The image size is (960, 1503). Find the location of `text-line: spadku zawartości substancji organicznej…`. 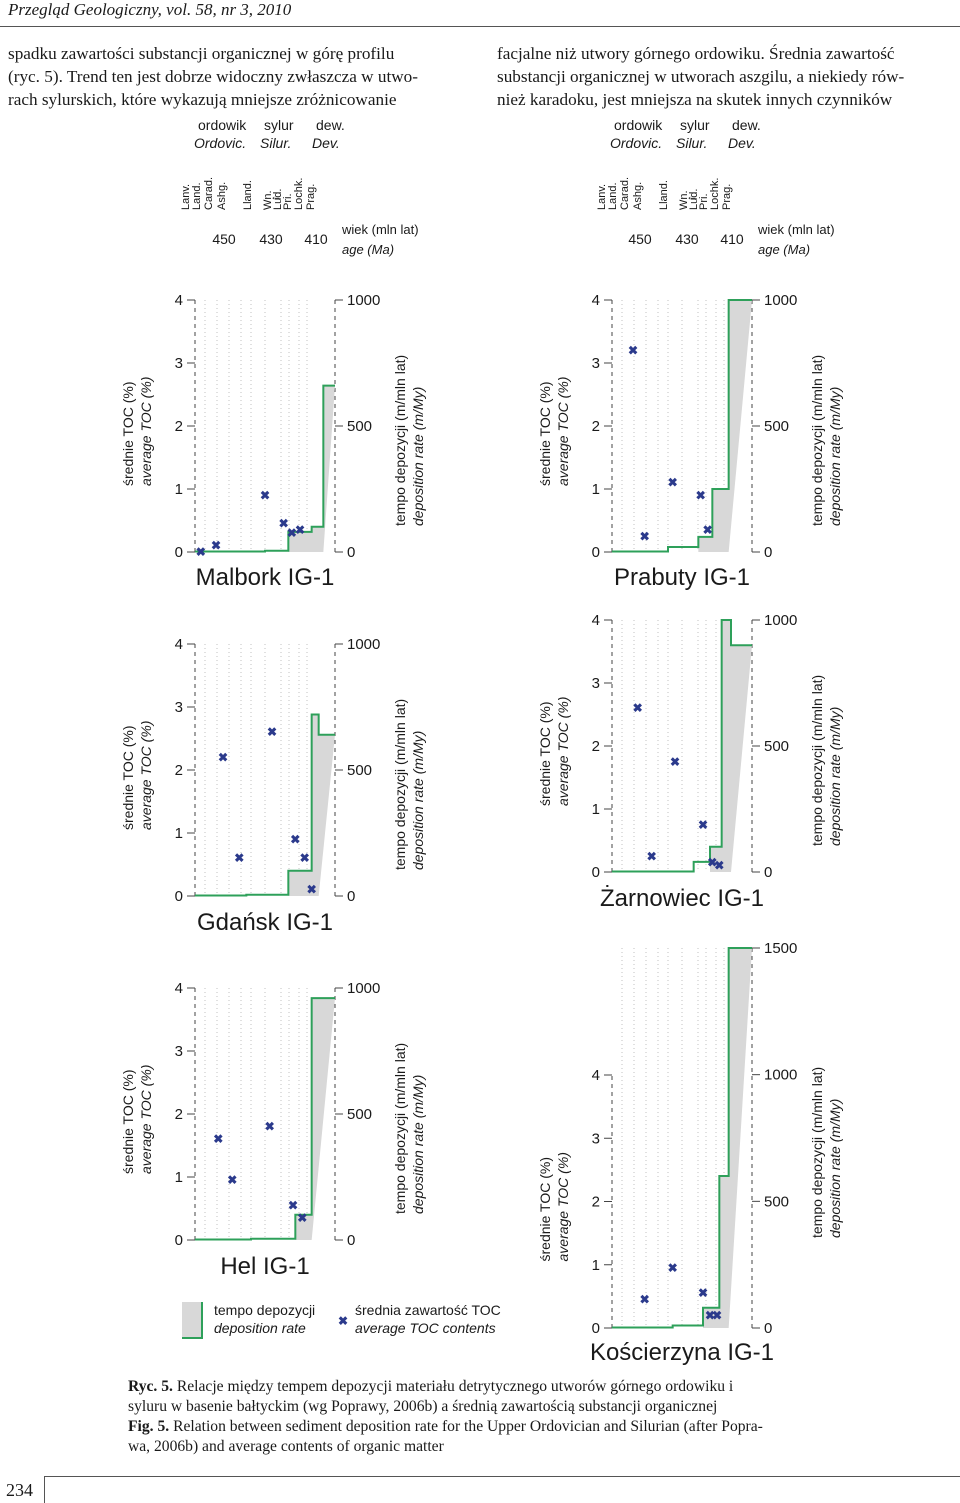

text-line: spadku zawartości substancji organicznej… is located at coordinates (201, 53).